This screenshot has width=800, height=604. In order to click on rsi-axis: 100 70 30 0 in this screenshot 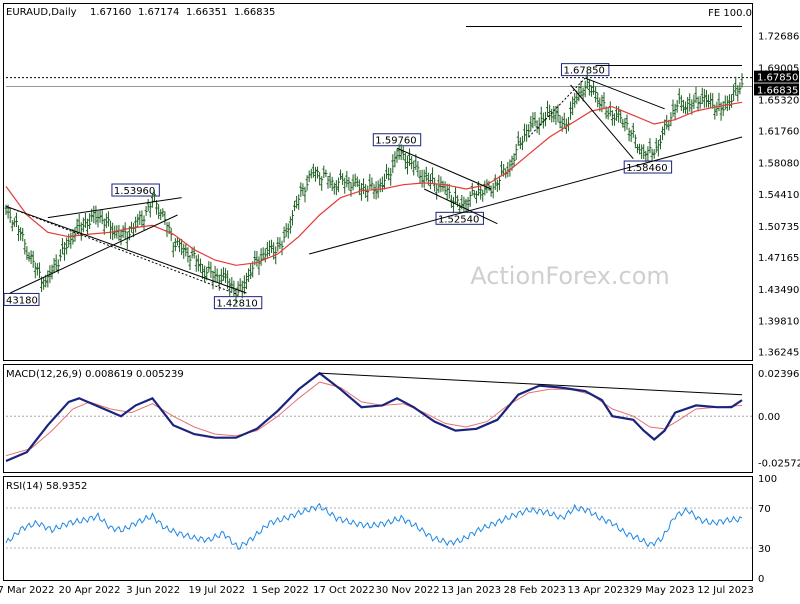, I will do `click(767, 529)`.